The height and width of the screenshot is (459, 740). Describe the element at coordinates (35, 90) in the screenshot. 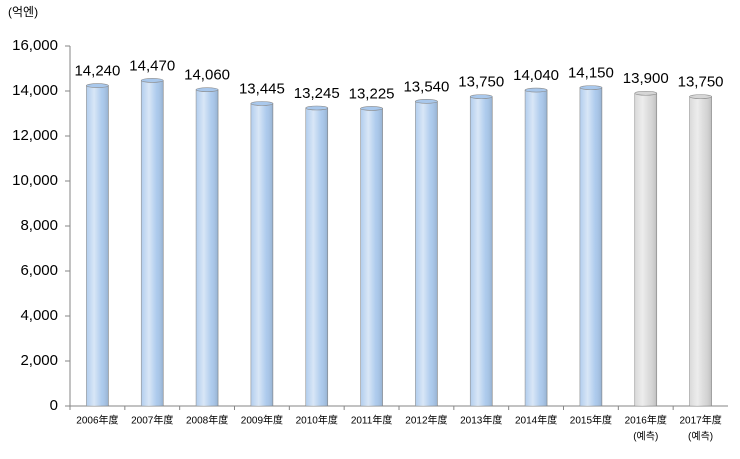

I see `y-tick-label: 14,000` at that location.